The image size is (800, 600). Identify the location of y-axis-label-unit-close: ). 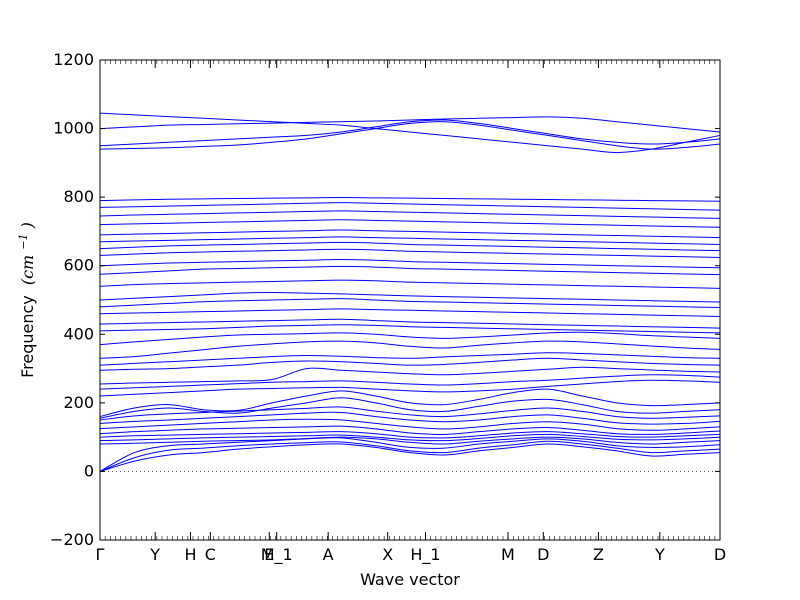
(27, 225).